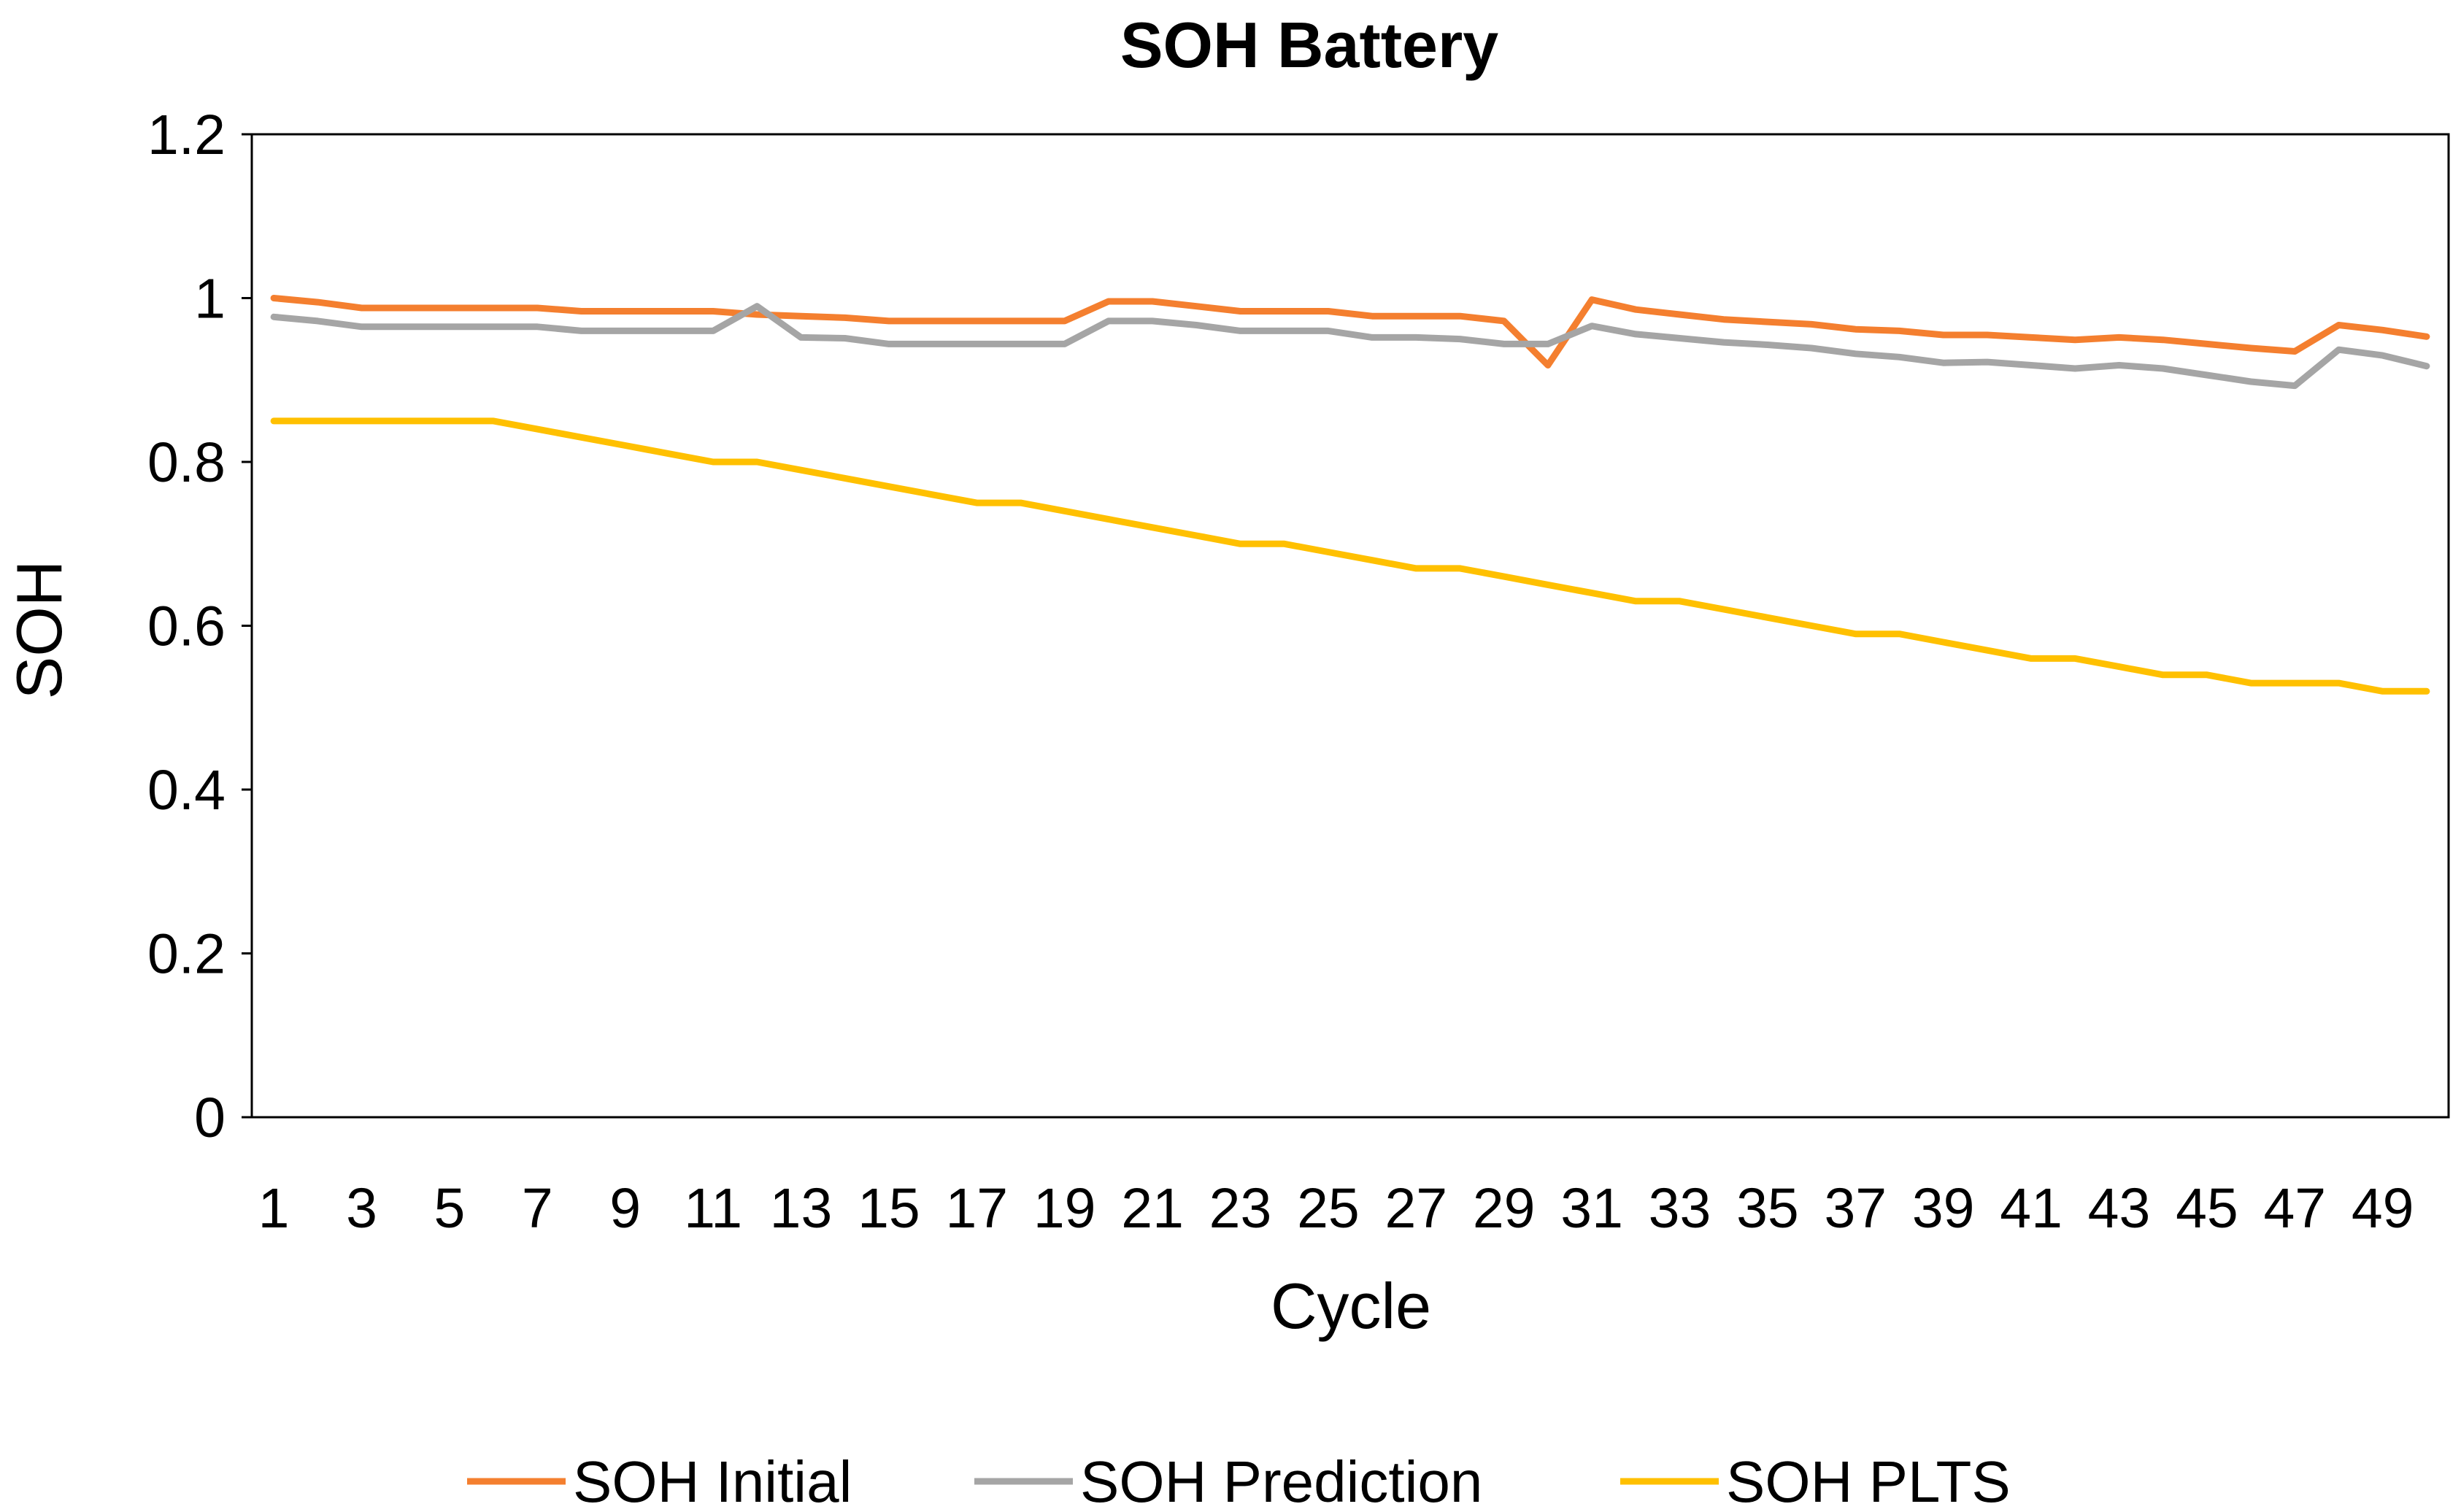 This screenshot has height=1512, width=2461. Describe the element at coordinates (449, 1208) in the screenshot. I see `x-tick-label: 5` at that location.